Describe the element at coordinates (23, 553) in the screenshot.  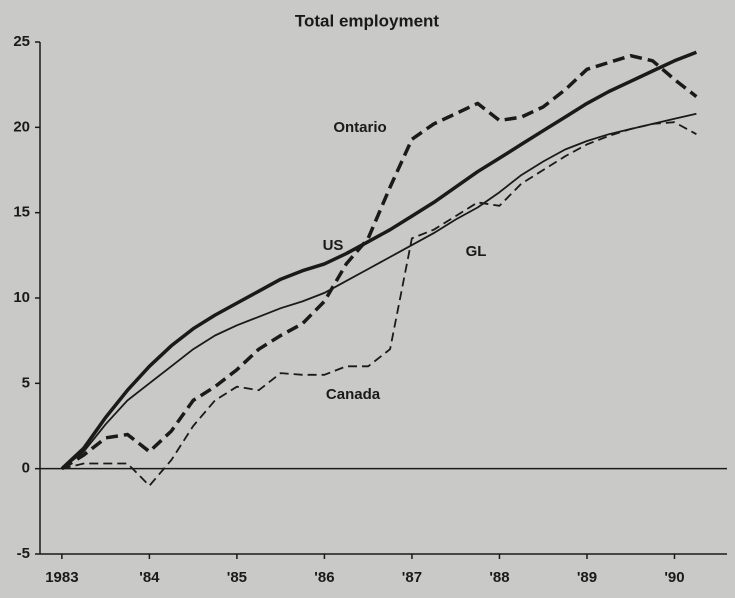
I see `y-tick-label: -5` at that location.